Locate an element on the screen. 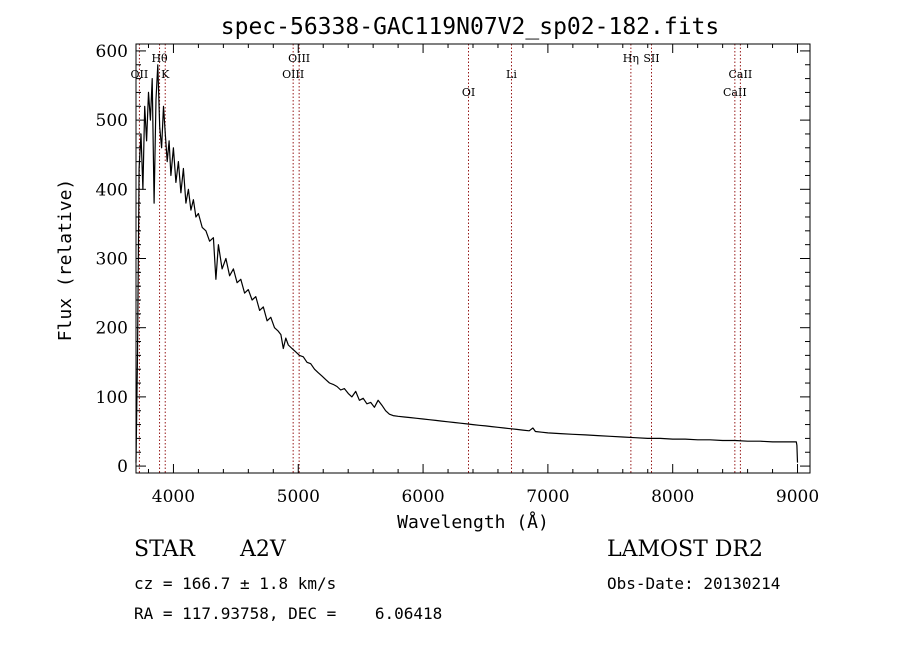  chart-title: spec-56338-GAC119N07V2_sp02-182.fits is located at coordinates (470, 27).